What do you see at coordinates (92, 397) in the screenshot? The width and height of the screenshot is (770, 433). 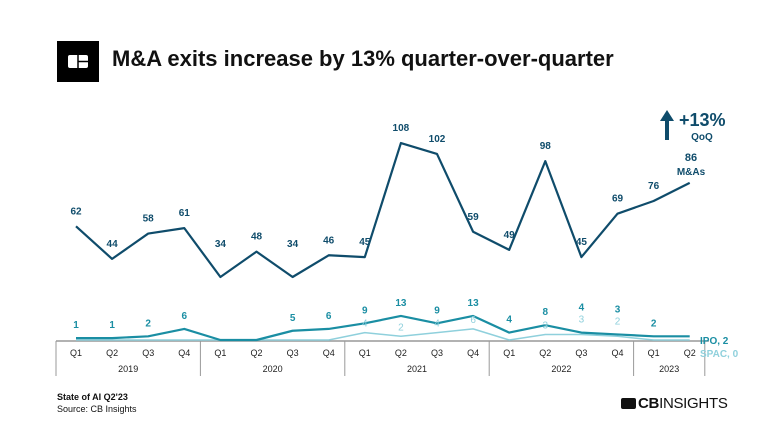 I see `report-name: State of AI Q2'23` at bounding box center [92, 397].